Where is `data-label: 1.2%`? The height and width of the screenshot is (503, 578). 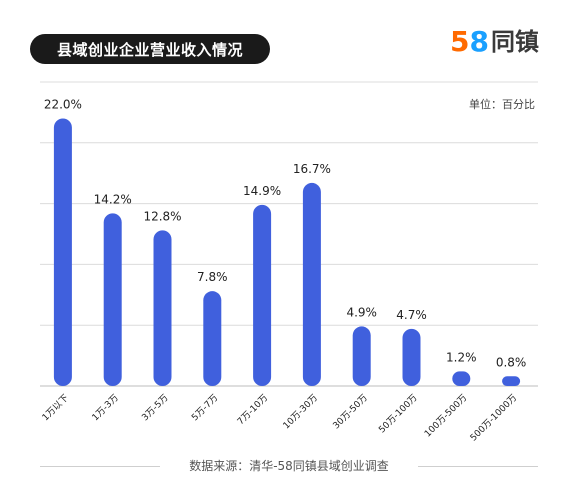
data-label: 1.2% is located at coordinates (461, 357).